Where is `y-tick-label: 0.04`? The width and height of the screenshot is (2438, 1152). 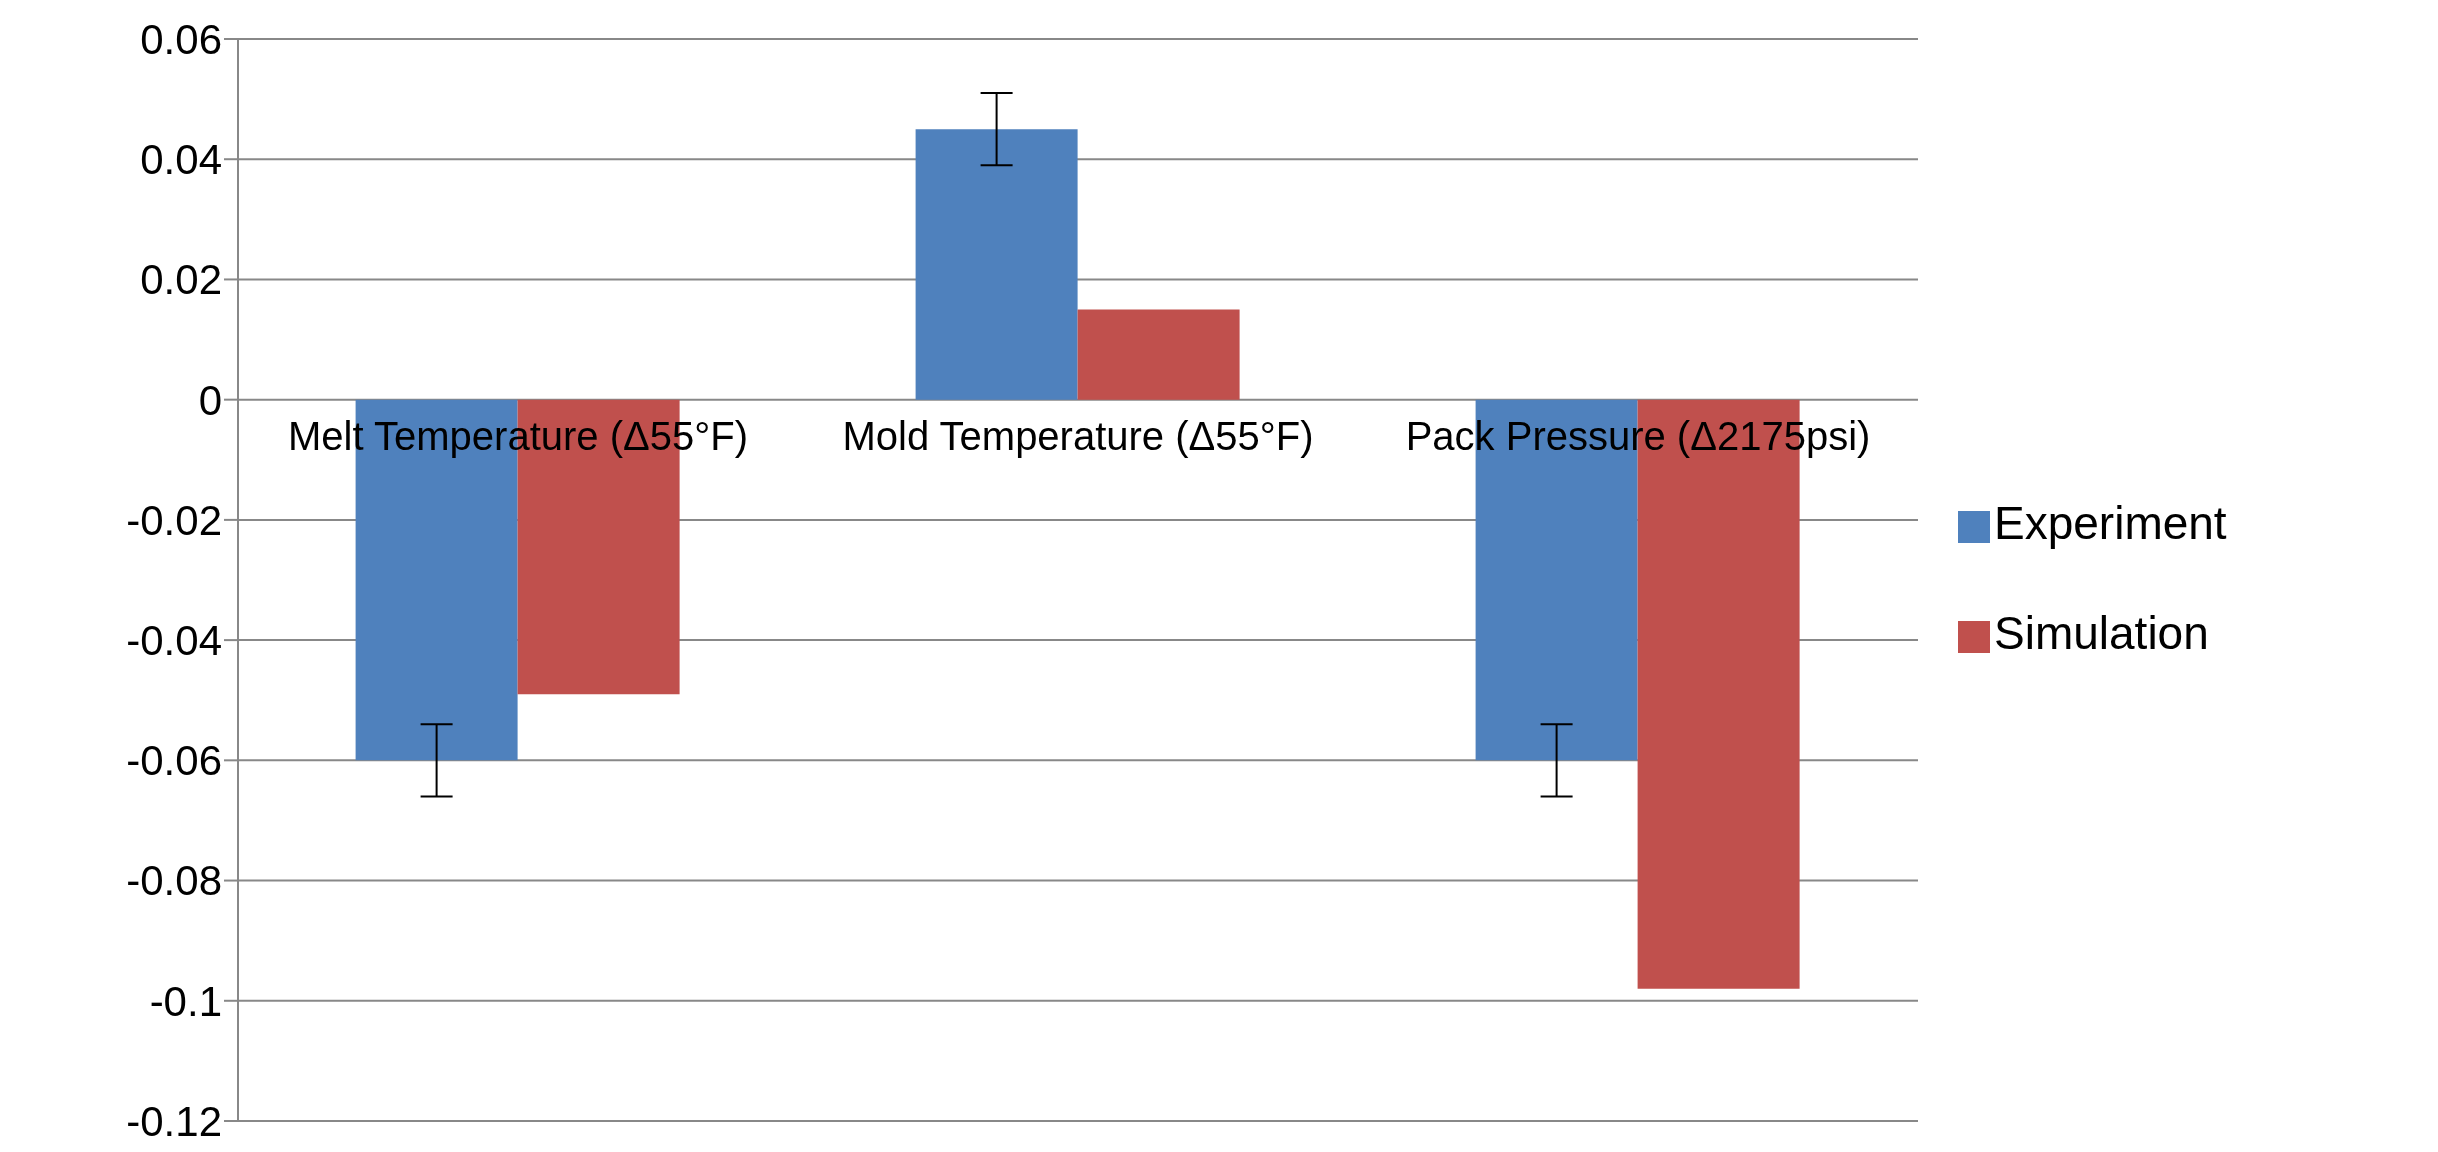 y-tick-label: 0.04 is located at coordinates (181, 160).